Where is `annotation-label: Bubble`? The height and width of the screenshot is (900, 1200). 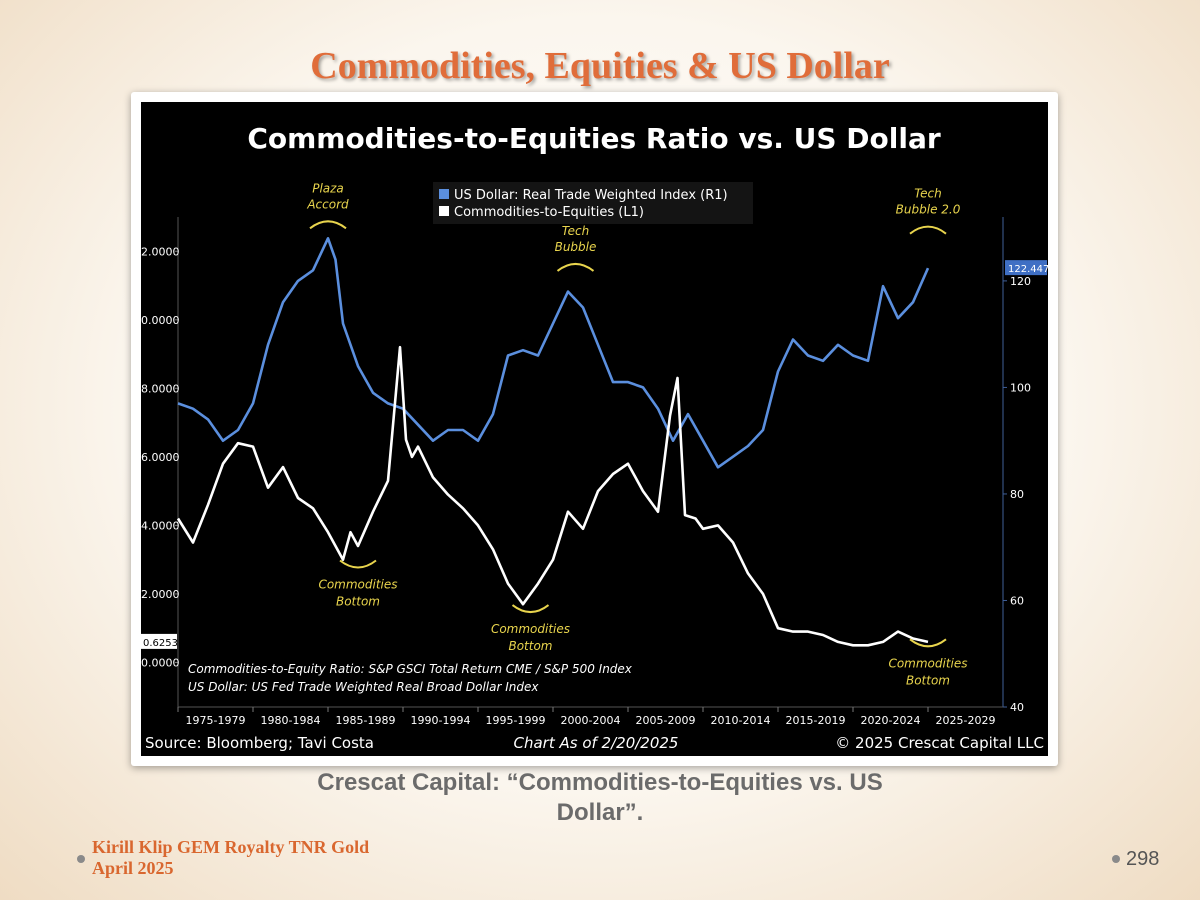 annotation-label: Bubble is located at coordinates (576, 247).